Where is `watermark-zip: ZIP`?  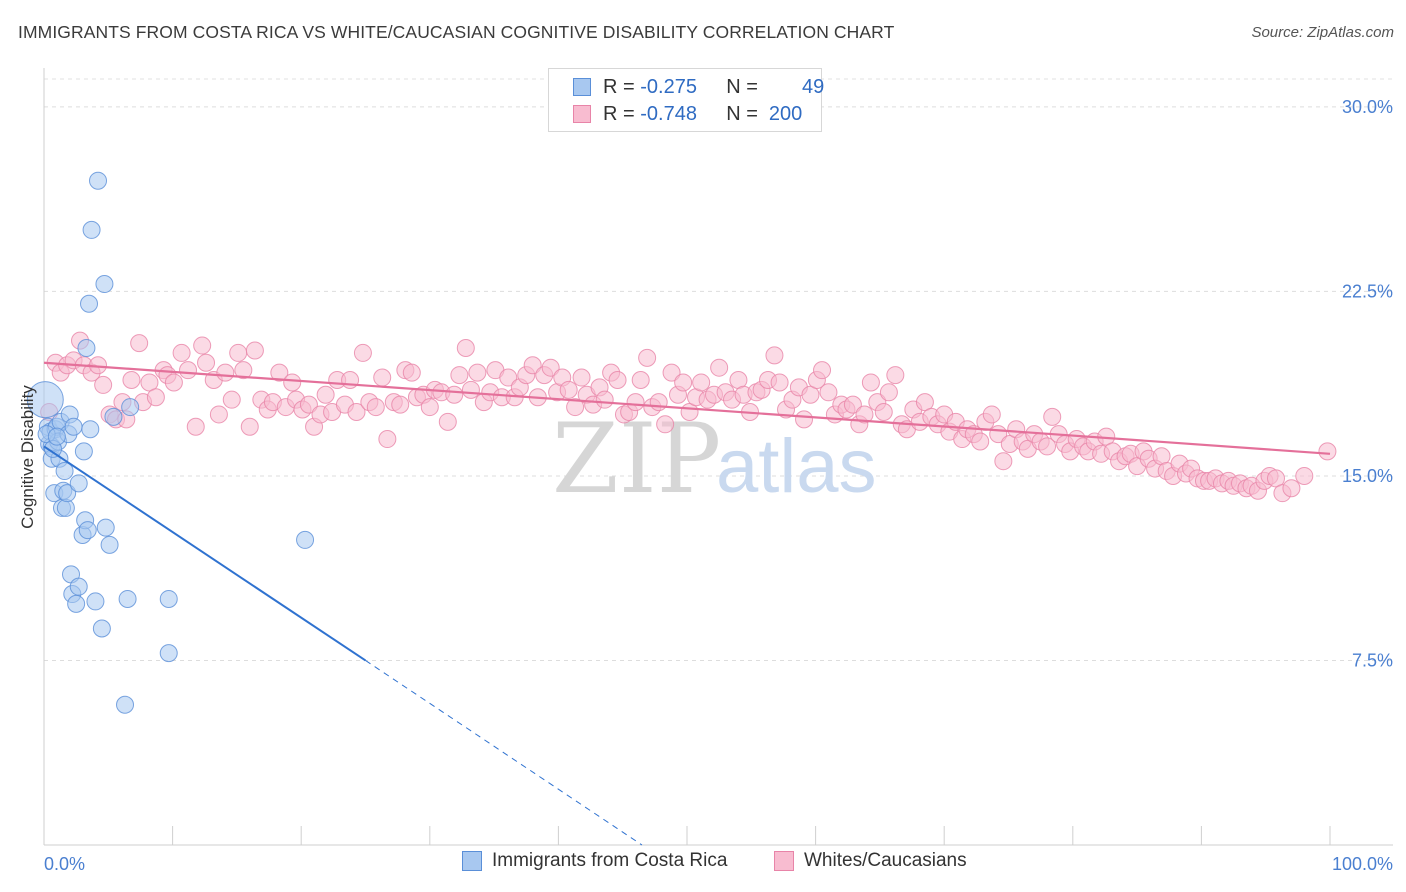 watermark-zip: ZIP is located at coordinates (636, 459).